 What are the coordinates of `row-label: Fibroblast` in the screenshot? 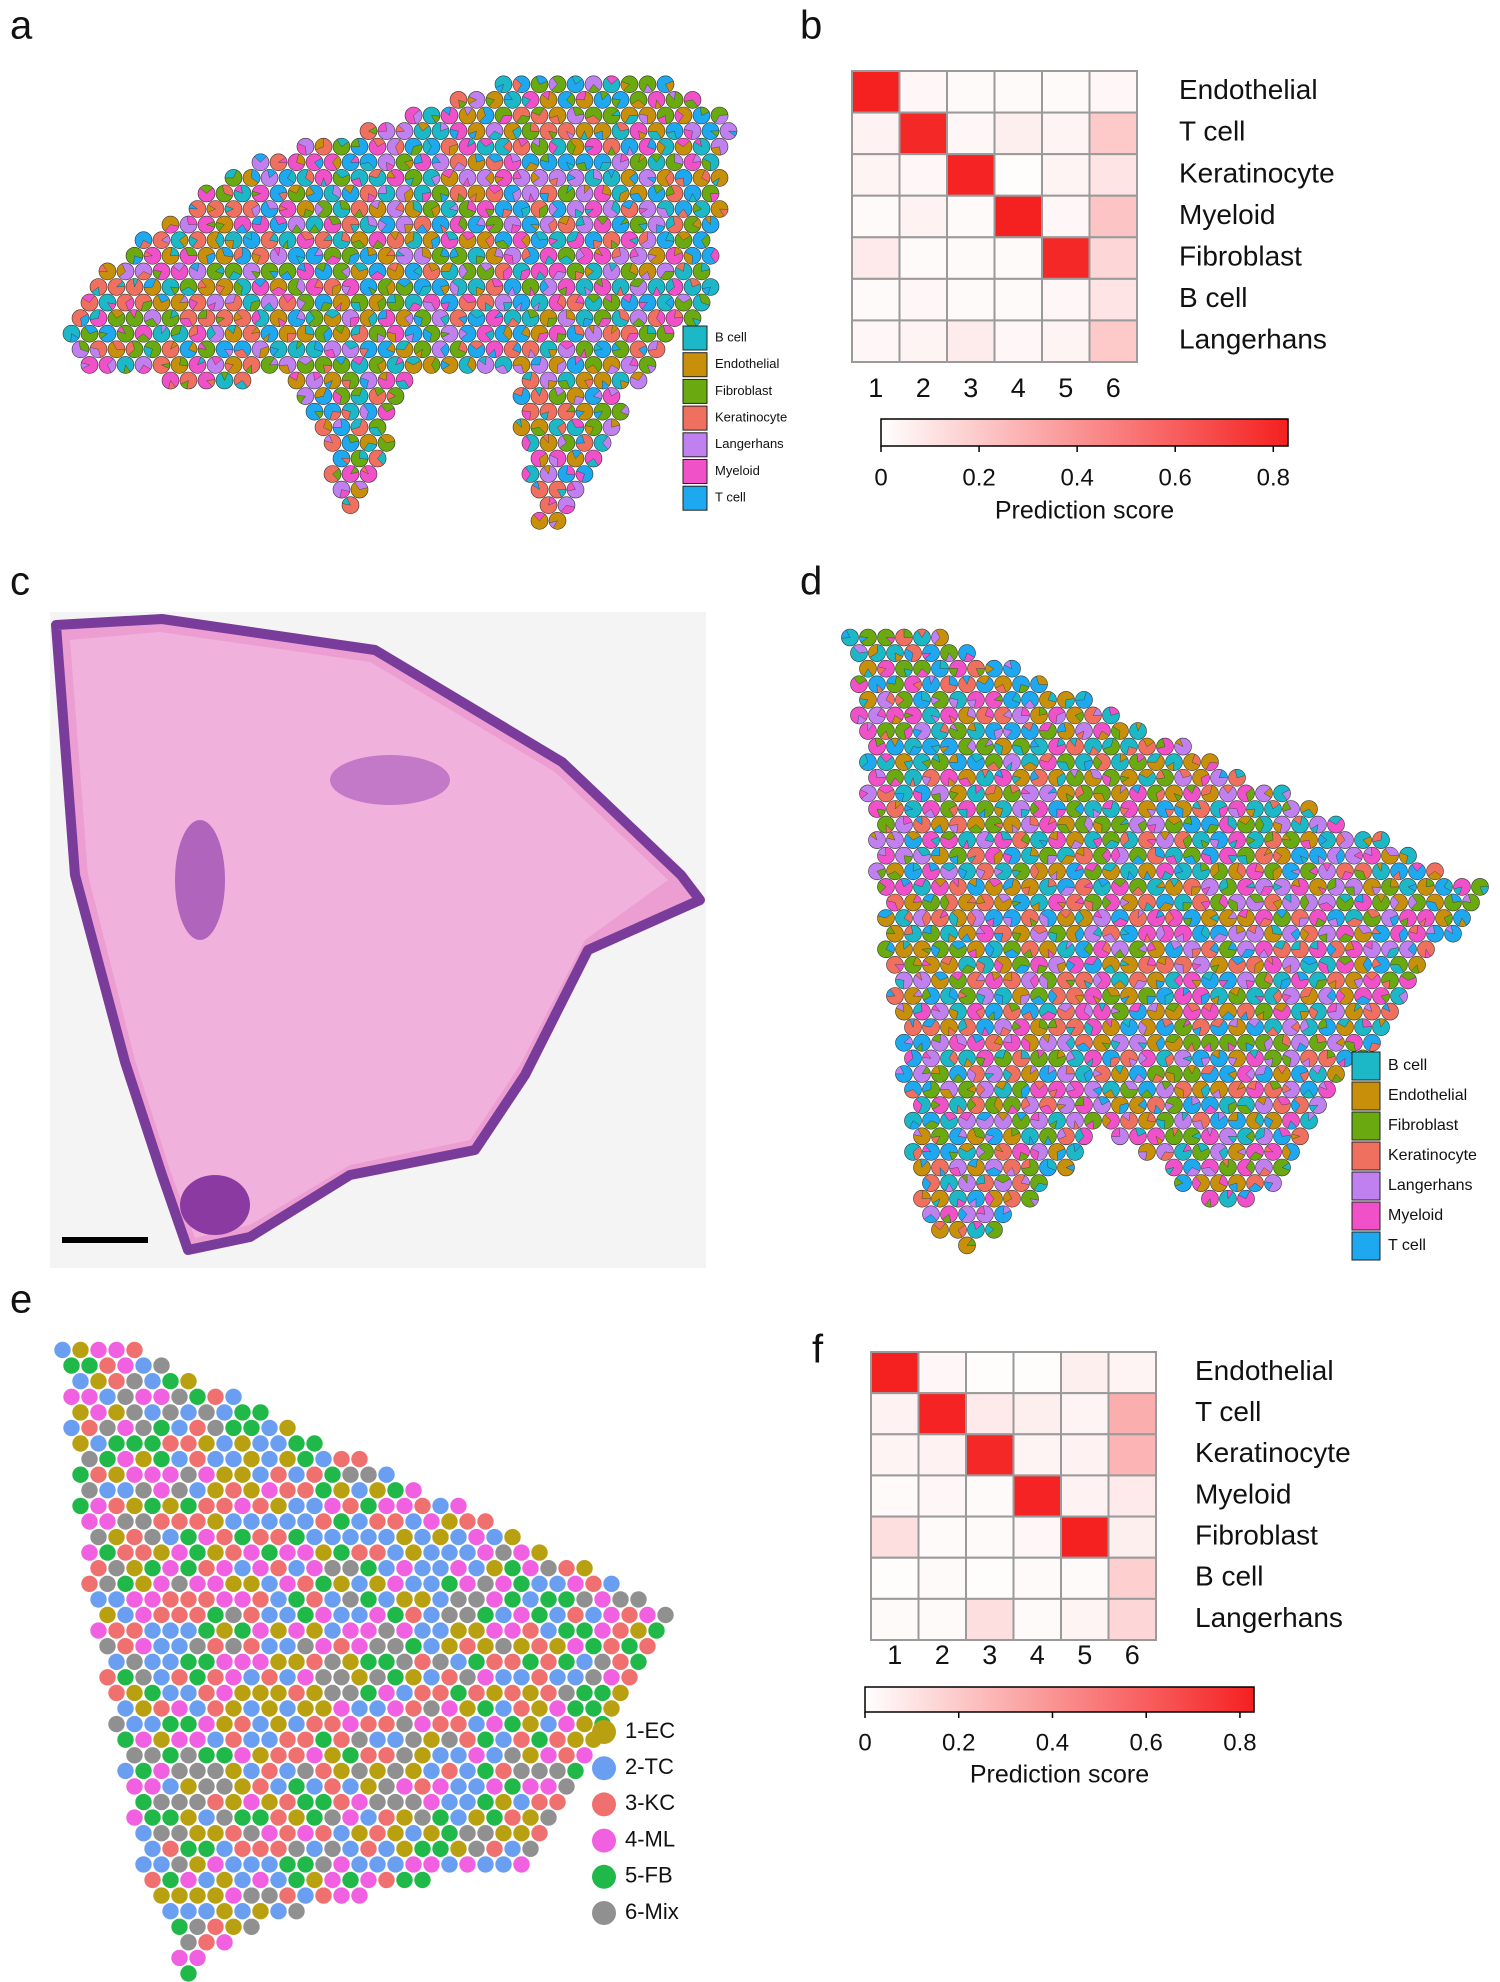 It's located at (1240, 255).